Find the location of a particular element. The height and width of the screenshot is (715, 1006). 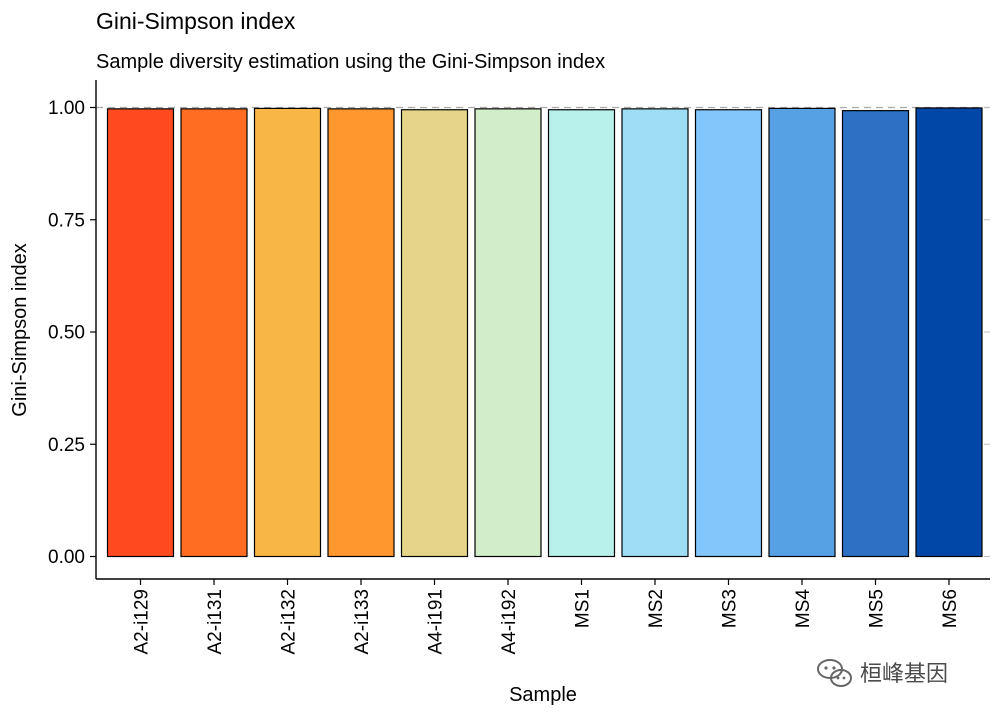

x-tick-label: A2-i132 is located at coordinates (289, 622).